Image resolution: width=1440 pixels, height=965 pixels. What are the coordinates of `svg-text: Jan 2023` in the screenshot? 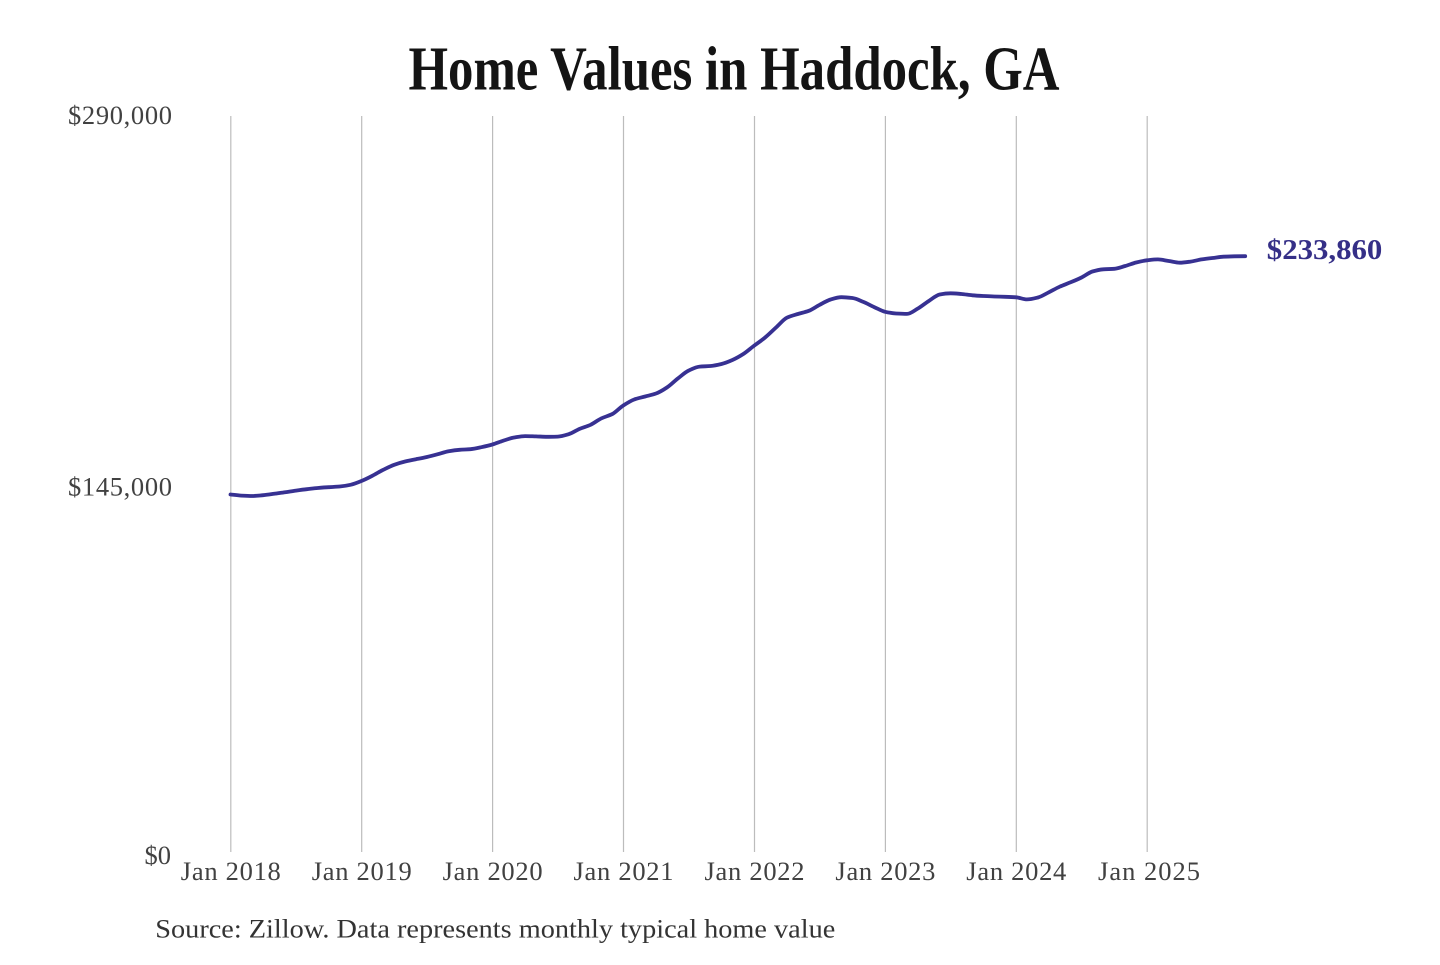 It's located at (885, 871).